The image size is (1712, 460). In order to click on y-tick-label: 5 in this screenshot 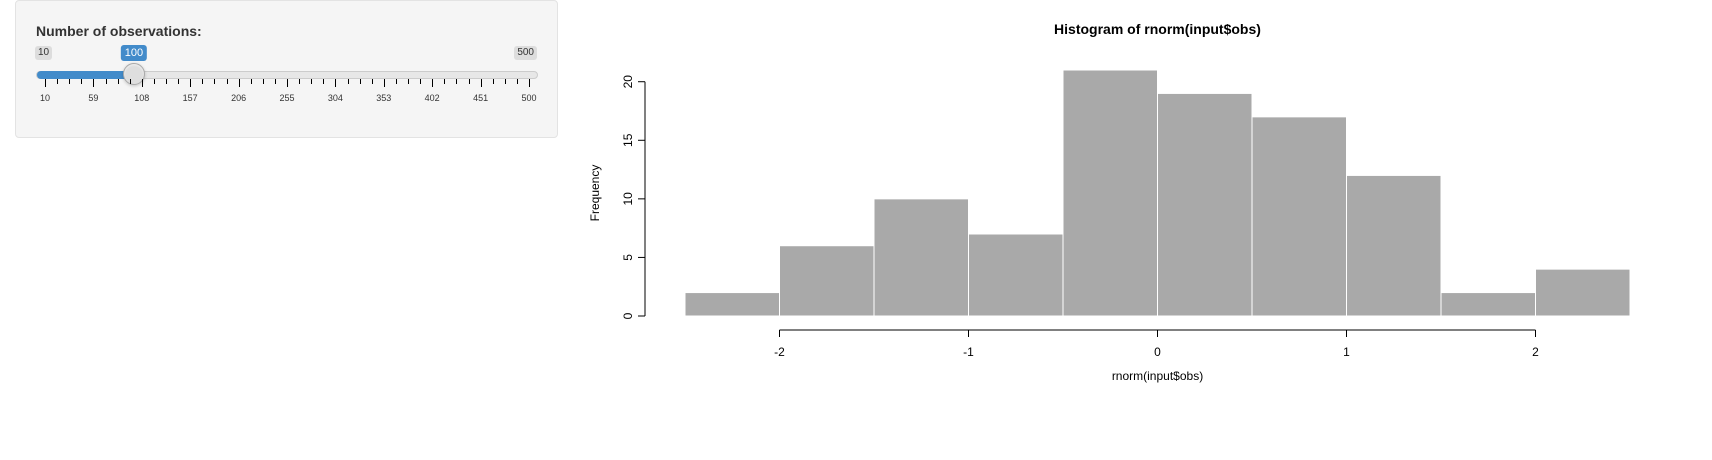, I will do `click(628, 257)`.